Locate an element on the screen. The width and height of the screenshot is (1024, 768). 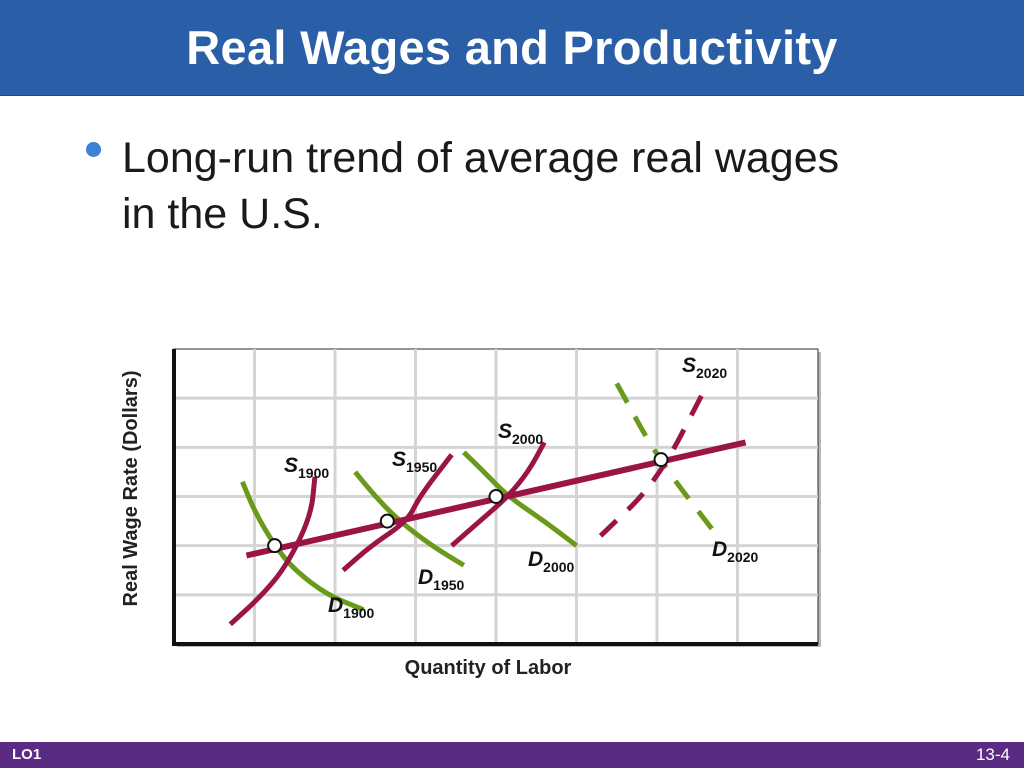
learning-objective-label: LO1 is located at coordinates (27, 754).